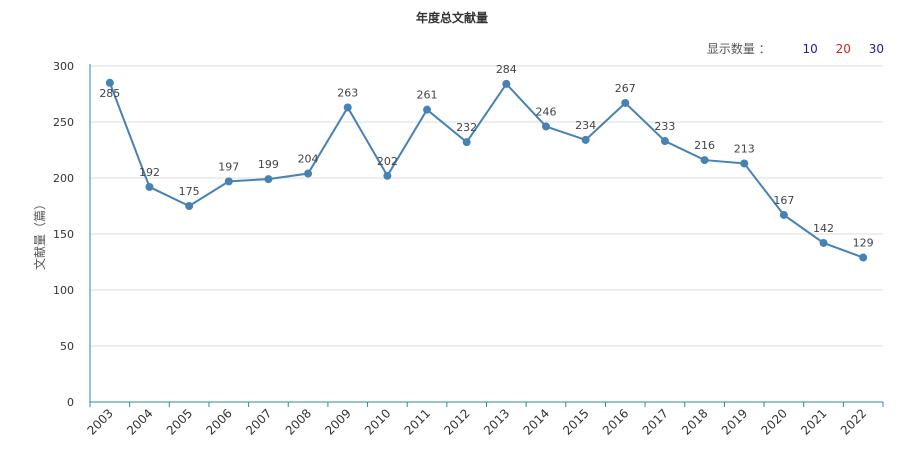 The image size is (904, 456). What do you see at coordinates (218, 421) in the screenshot?
I see `x-tick-label: 2006` at bounding box center [218, 421].